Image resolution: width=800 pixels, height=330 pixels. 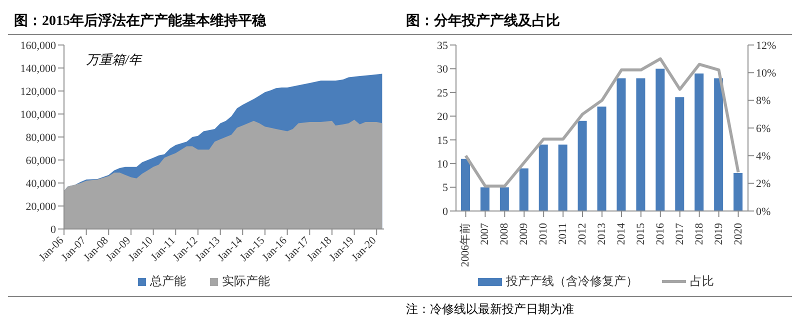 What do you see at coordinates (763, 212) in the screenshot?
I see `y2-tick-label: 0%` at bounding box center [763, 212].